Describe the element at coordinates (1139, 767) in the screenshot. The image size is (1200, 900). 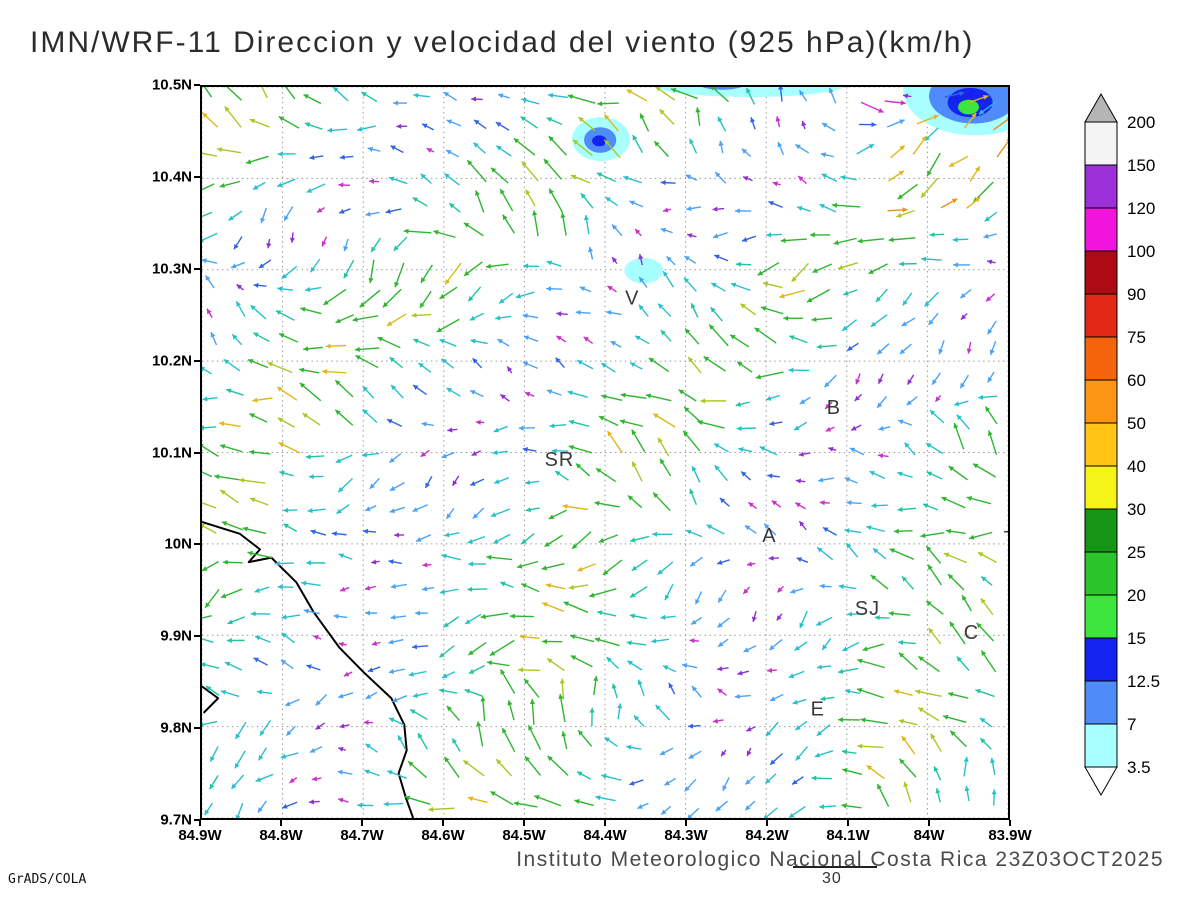
I see `colorbar-level-label: 3.5` at that location.